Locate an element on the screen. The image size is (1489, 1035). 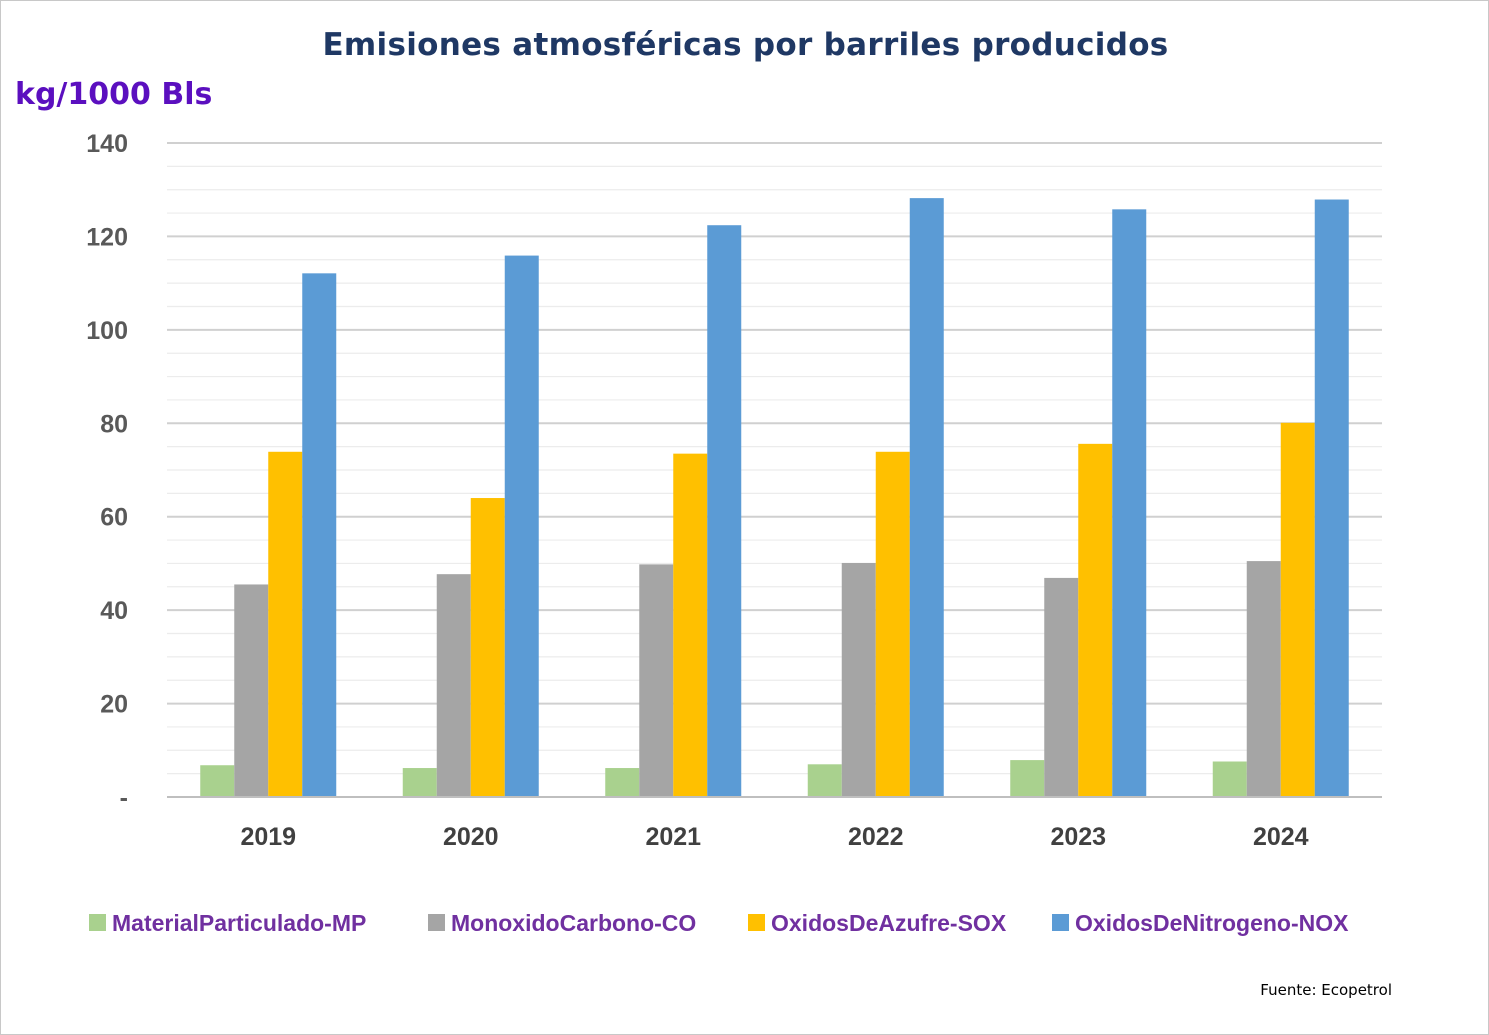
bar-MonoxidoCarbono-CO-2023 is located at coordinates (1061, 687).